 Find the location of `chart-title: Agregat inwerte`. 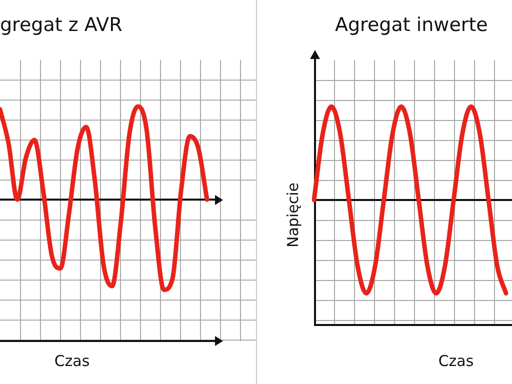

chart-title: Agregat inwerte is located at coordinates (411, 25).